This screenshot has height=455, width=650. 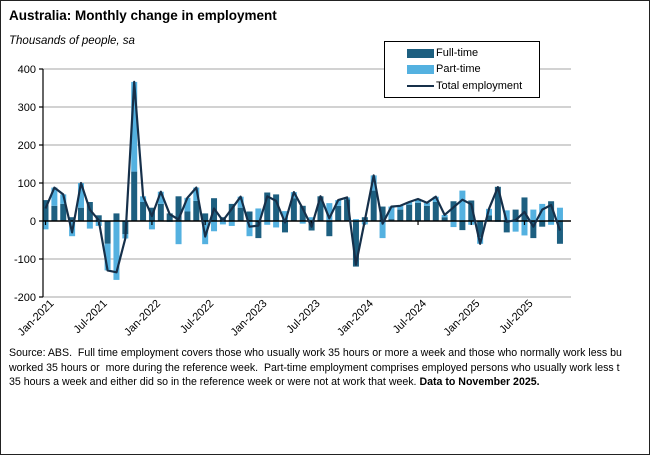 I want to click on svg-text: -200, so click(x=25, y=298).